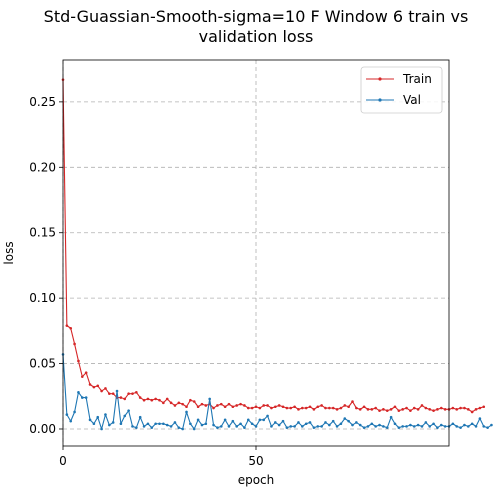  Describe the element at coordinates (63, 461) in the screenshot. I see `x-tick-label: 0` at that location.